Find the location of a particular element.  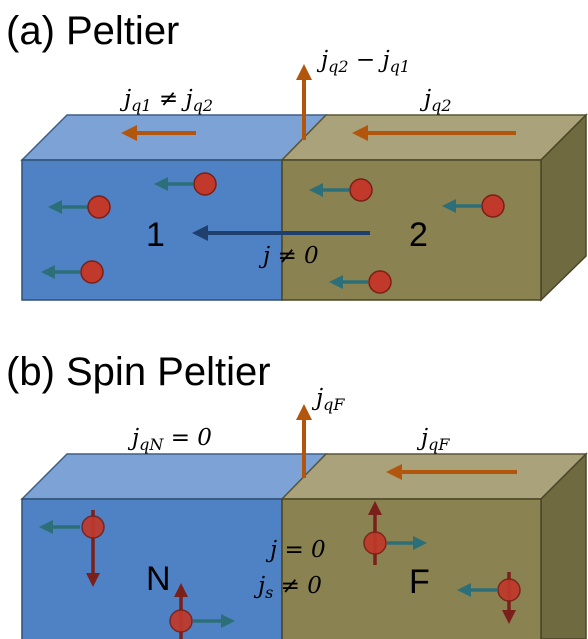

charge-current-label: j ≠ 0 is located at coordinates (288, 256).